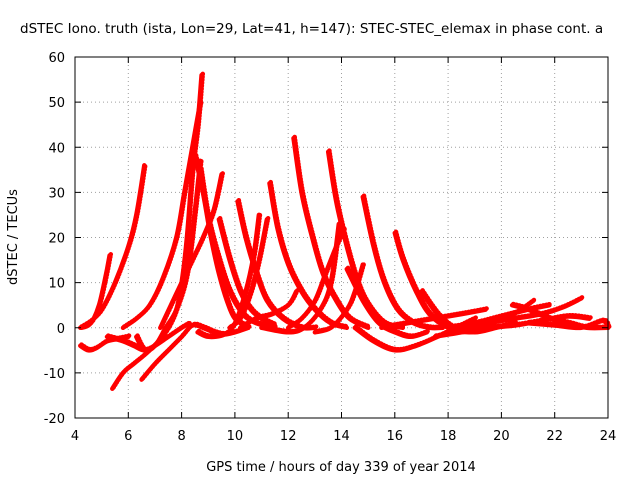  What do you see at coordinates (54, 374) in the screenshot?
I see `y-tick-label: -10` at bounding box center [54, 374].